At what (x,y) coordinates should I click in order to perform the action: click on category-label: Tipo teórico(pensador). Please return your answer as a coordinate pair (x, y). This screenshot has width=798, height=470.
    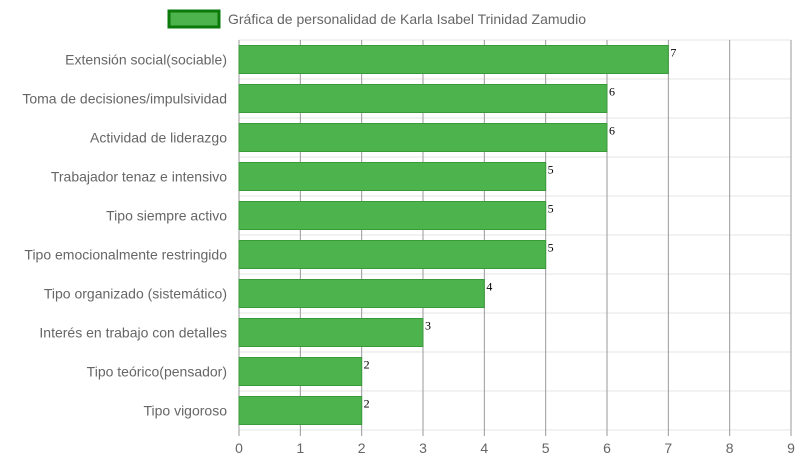
    Looking at the image, I should click on (157, 372).